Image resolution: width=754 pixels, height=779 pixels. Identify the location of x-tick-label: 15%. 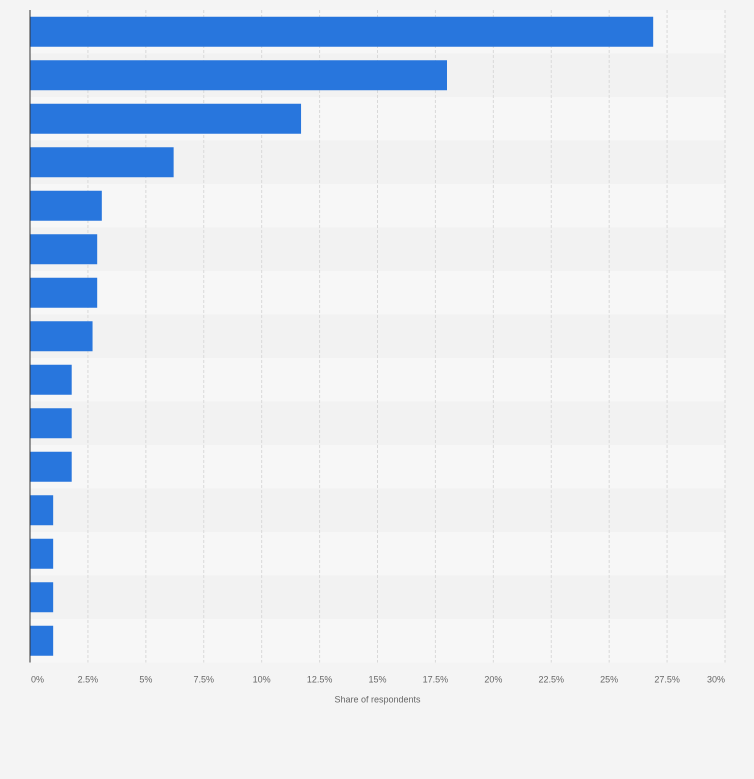
(377, 680).